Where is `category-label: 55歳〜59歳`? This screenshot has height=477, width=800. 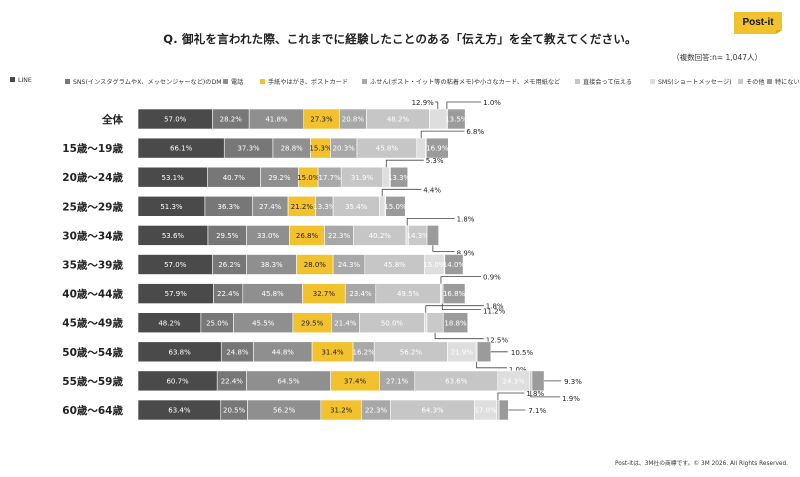
category-label: 55歳〜59歳 is located at coordinates (92, 381).